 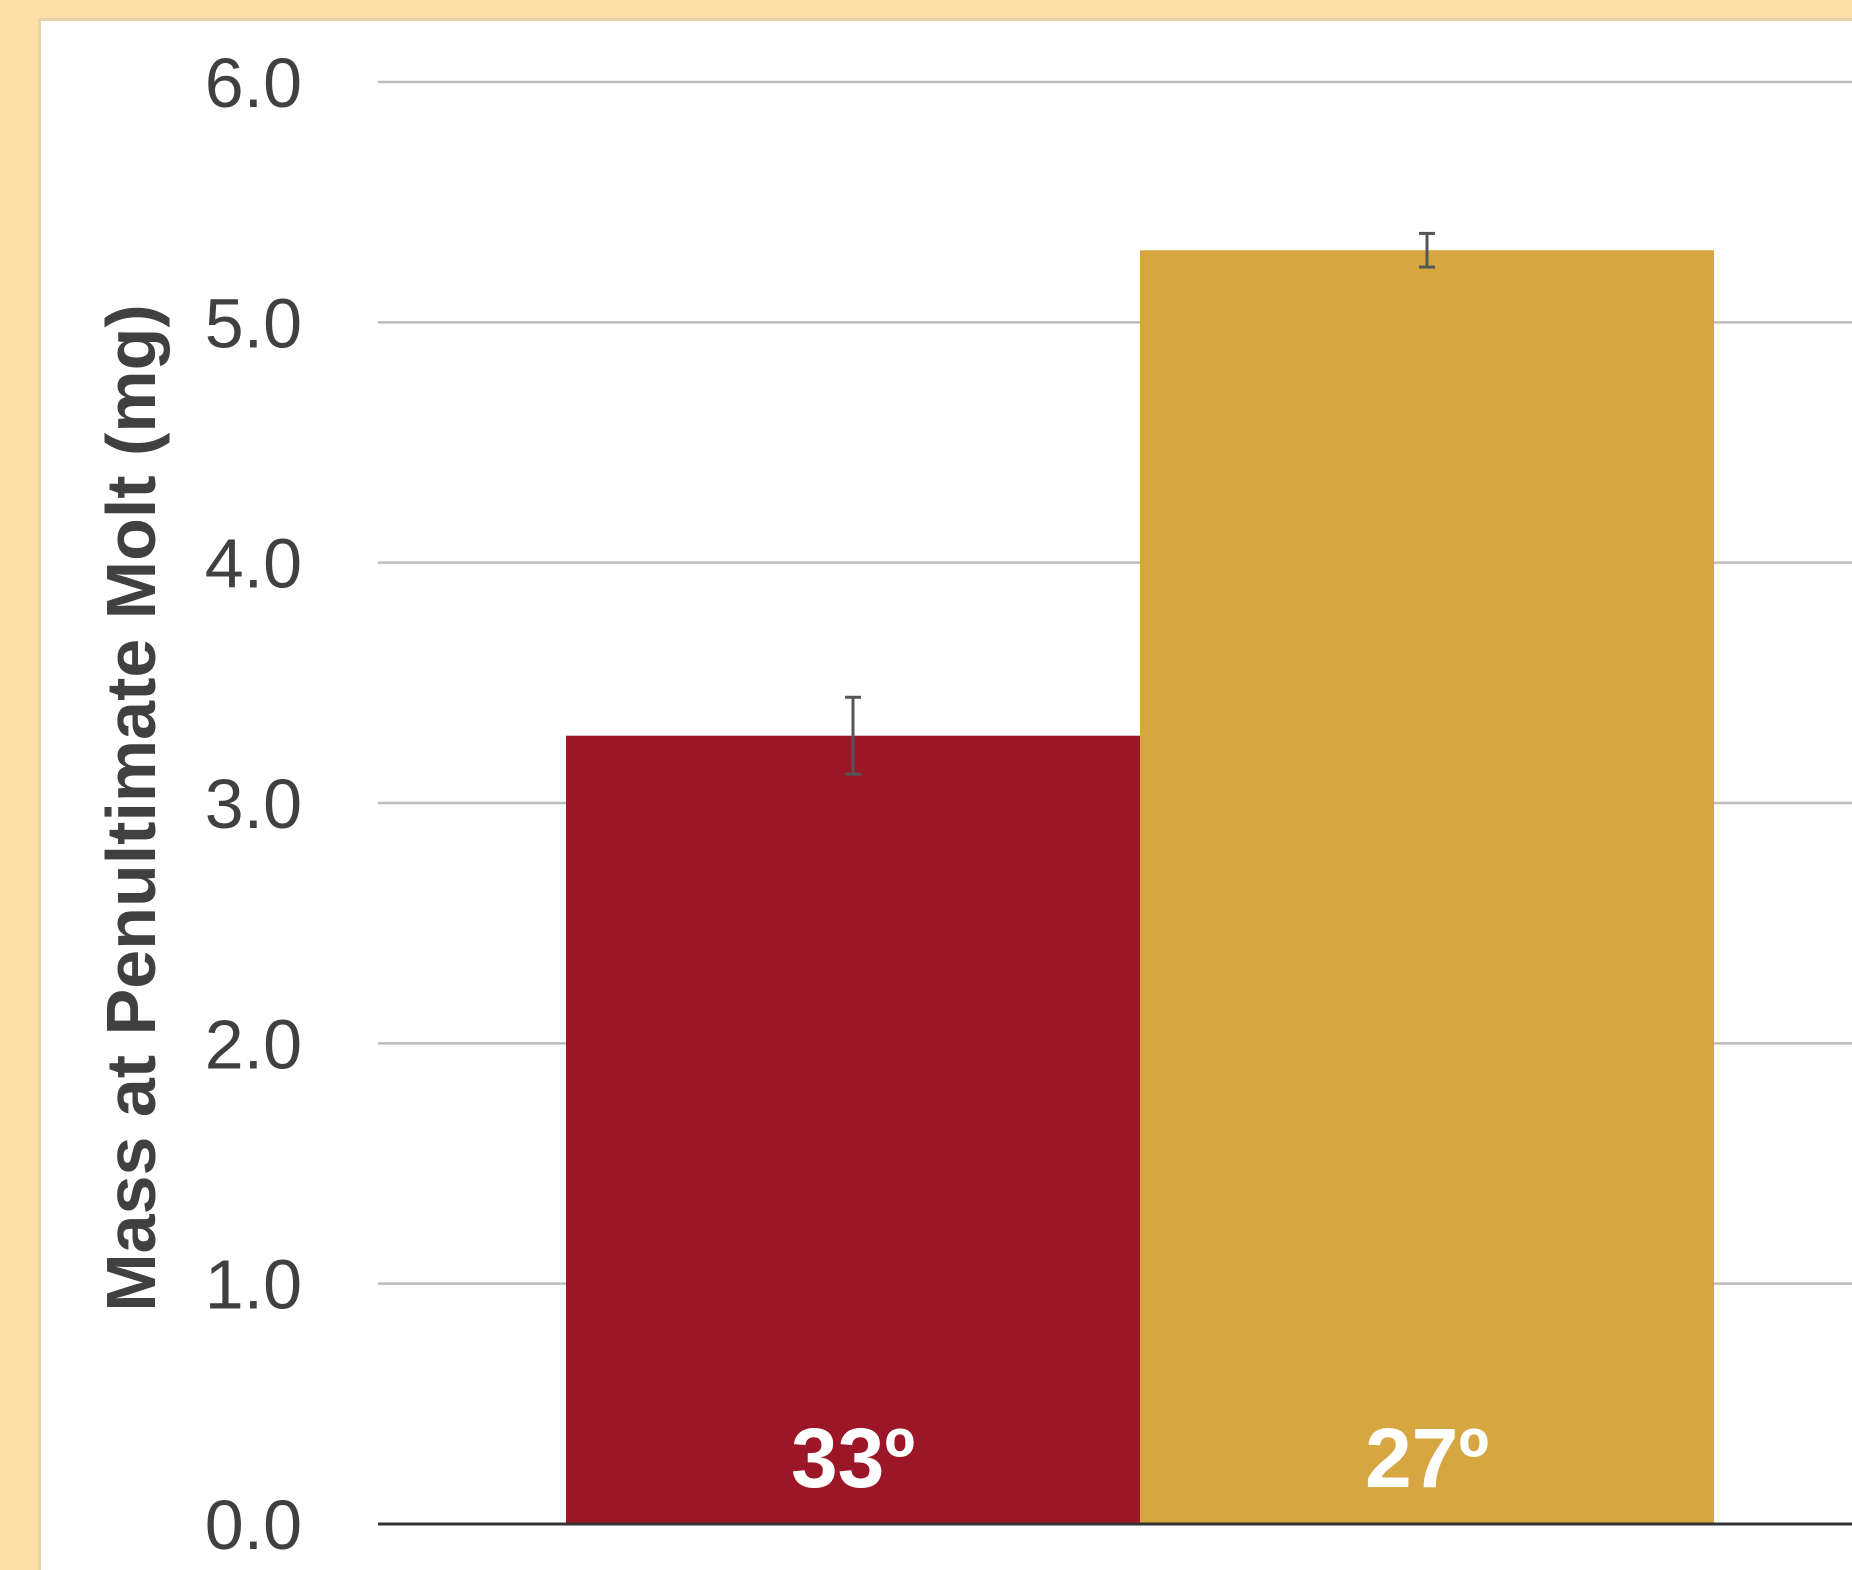 What do you see at coordinates (253, 564) in the screenshot?
I see `y-tick-label: 4.0` at bounding box center [253, 564].